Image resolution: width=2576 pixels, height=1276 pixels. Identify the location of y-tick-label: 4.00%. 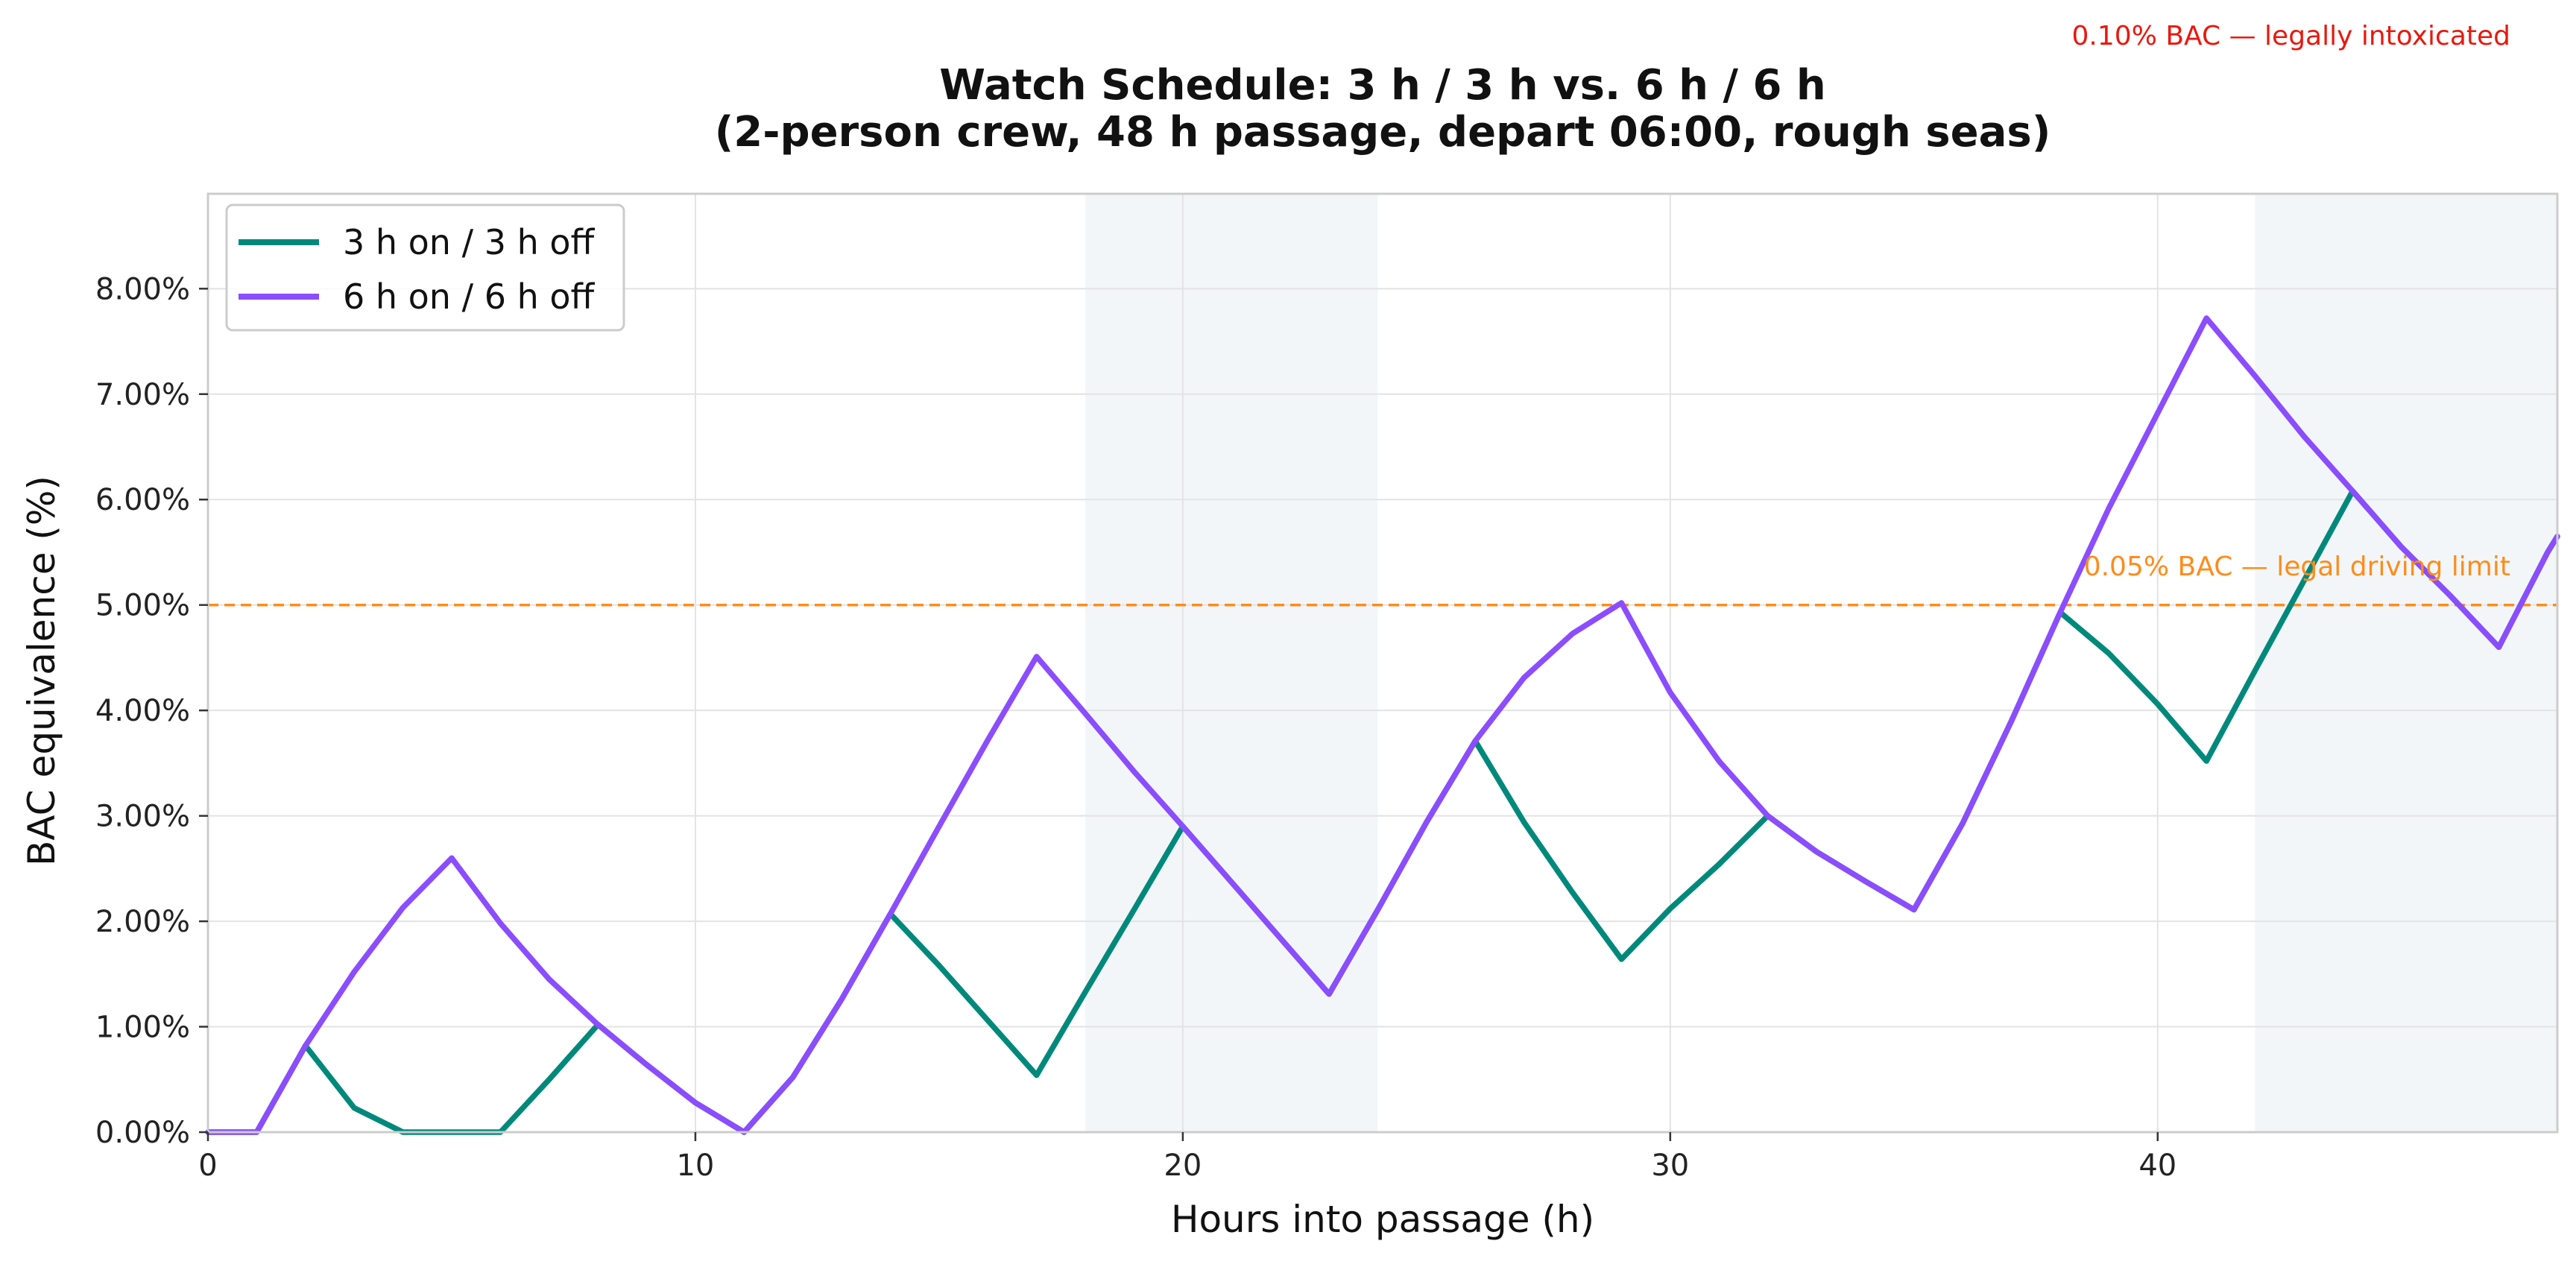
(142, 711).